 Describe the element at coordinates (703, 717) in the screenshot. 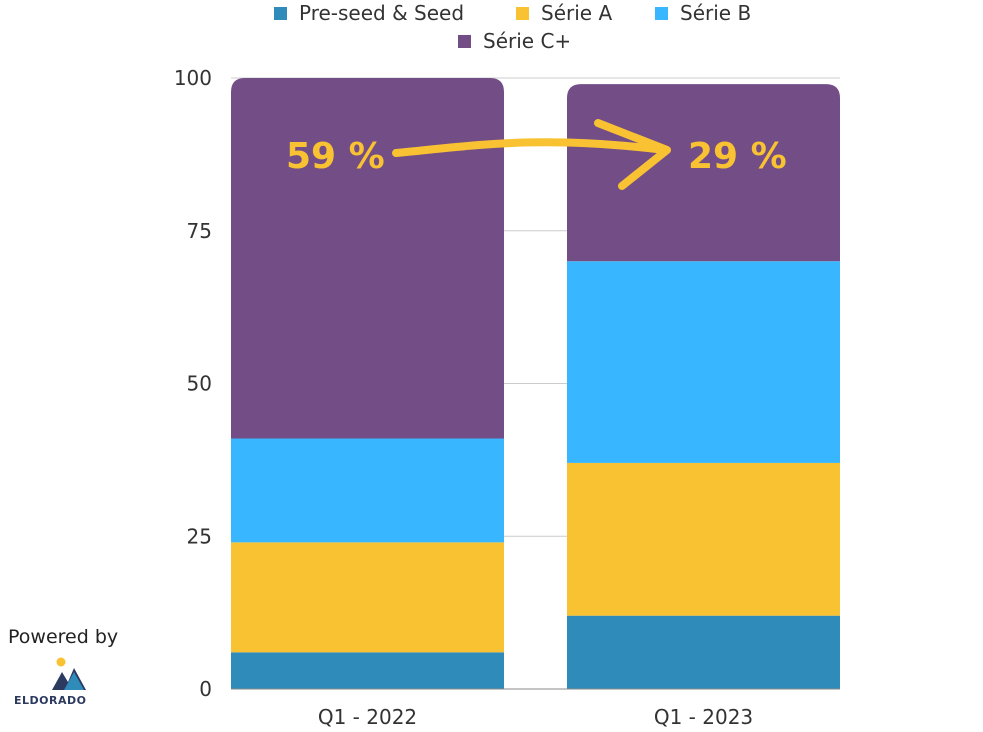

I see `x-tick-label: Q1 - 2023` at that location.